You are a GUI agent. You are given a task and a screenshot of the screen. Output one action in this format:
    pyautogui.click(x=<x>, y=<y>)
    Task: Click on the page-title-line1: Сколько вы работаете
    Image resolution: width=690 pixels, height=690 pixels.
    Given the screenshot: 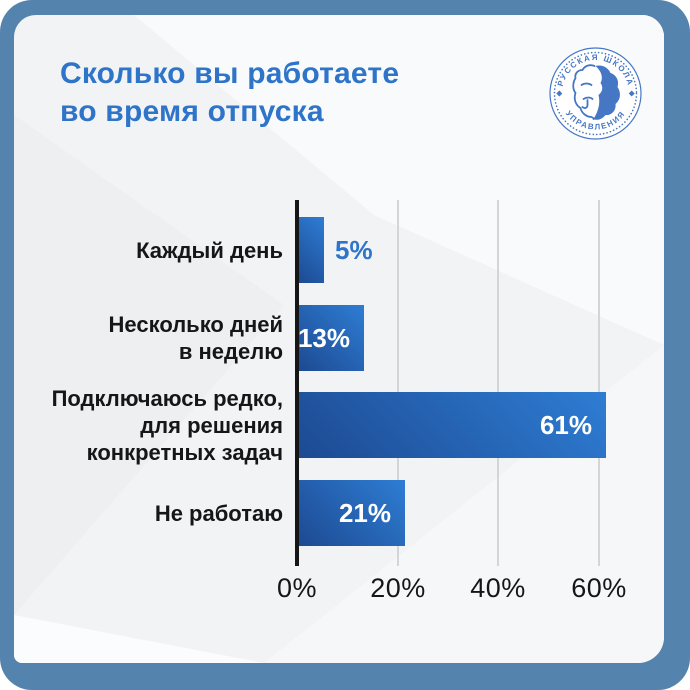 What is the action you would take?
    pyautogui.click(x=230, y=73)
    